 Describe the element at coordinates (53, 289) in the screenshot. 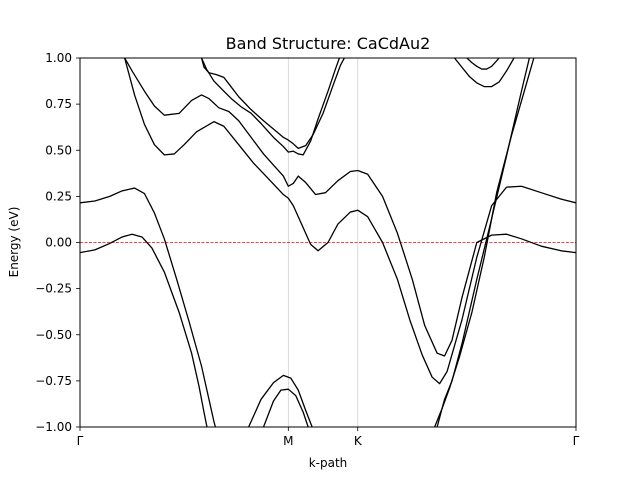

I see `y-tick-label-3: −0.25` at that location.